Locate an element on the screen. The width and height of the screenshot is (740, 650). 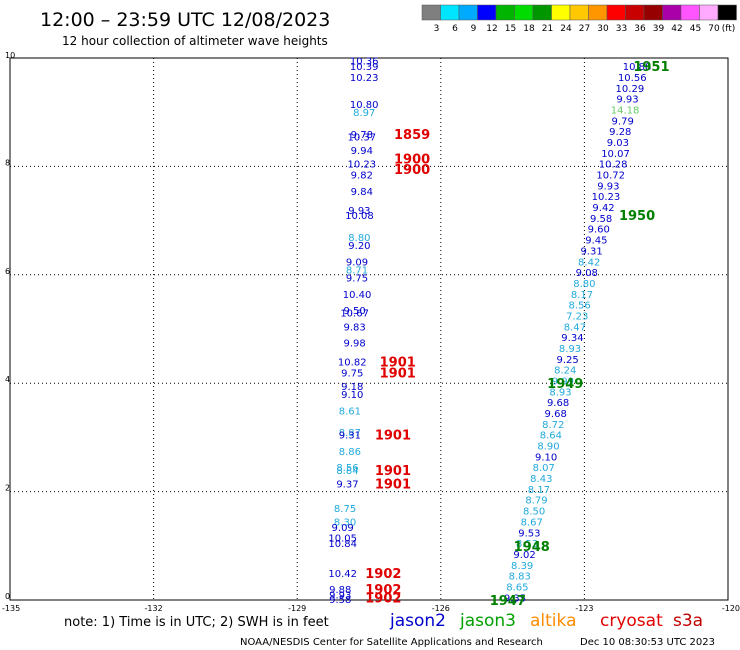
x-tick-label: -120 is located at coordinates (731, 608).